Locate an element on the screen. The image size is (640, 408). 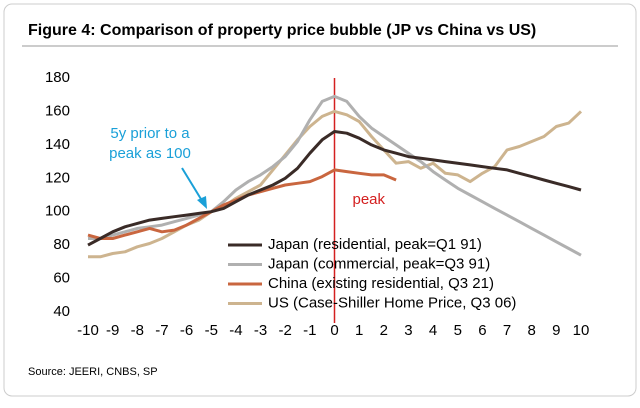
y-tick-label: 140 is located at coordinates (57, 144).